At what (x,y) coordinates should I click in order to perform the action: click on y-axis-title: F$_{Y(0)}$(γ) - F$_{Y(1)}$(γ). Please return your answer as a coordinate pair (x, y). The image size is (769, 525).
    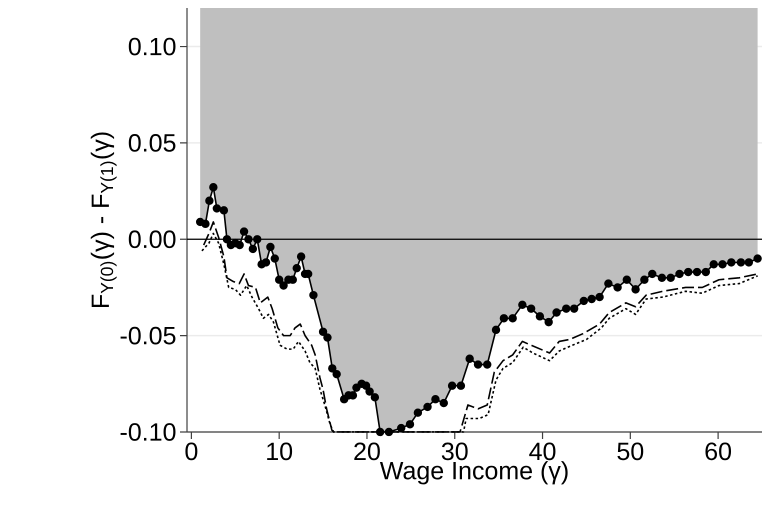
    Looking at the image, I should click on (103, 220).